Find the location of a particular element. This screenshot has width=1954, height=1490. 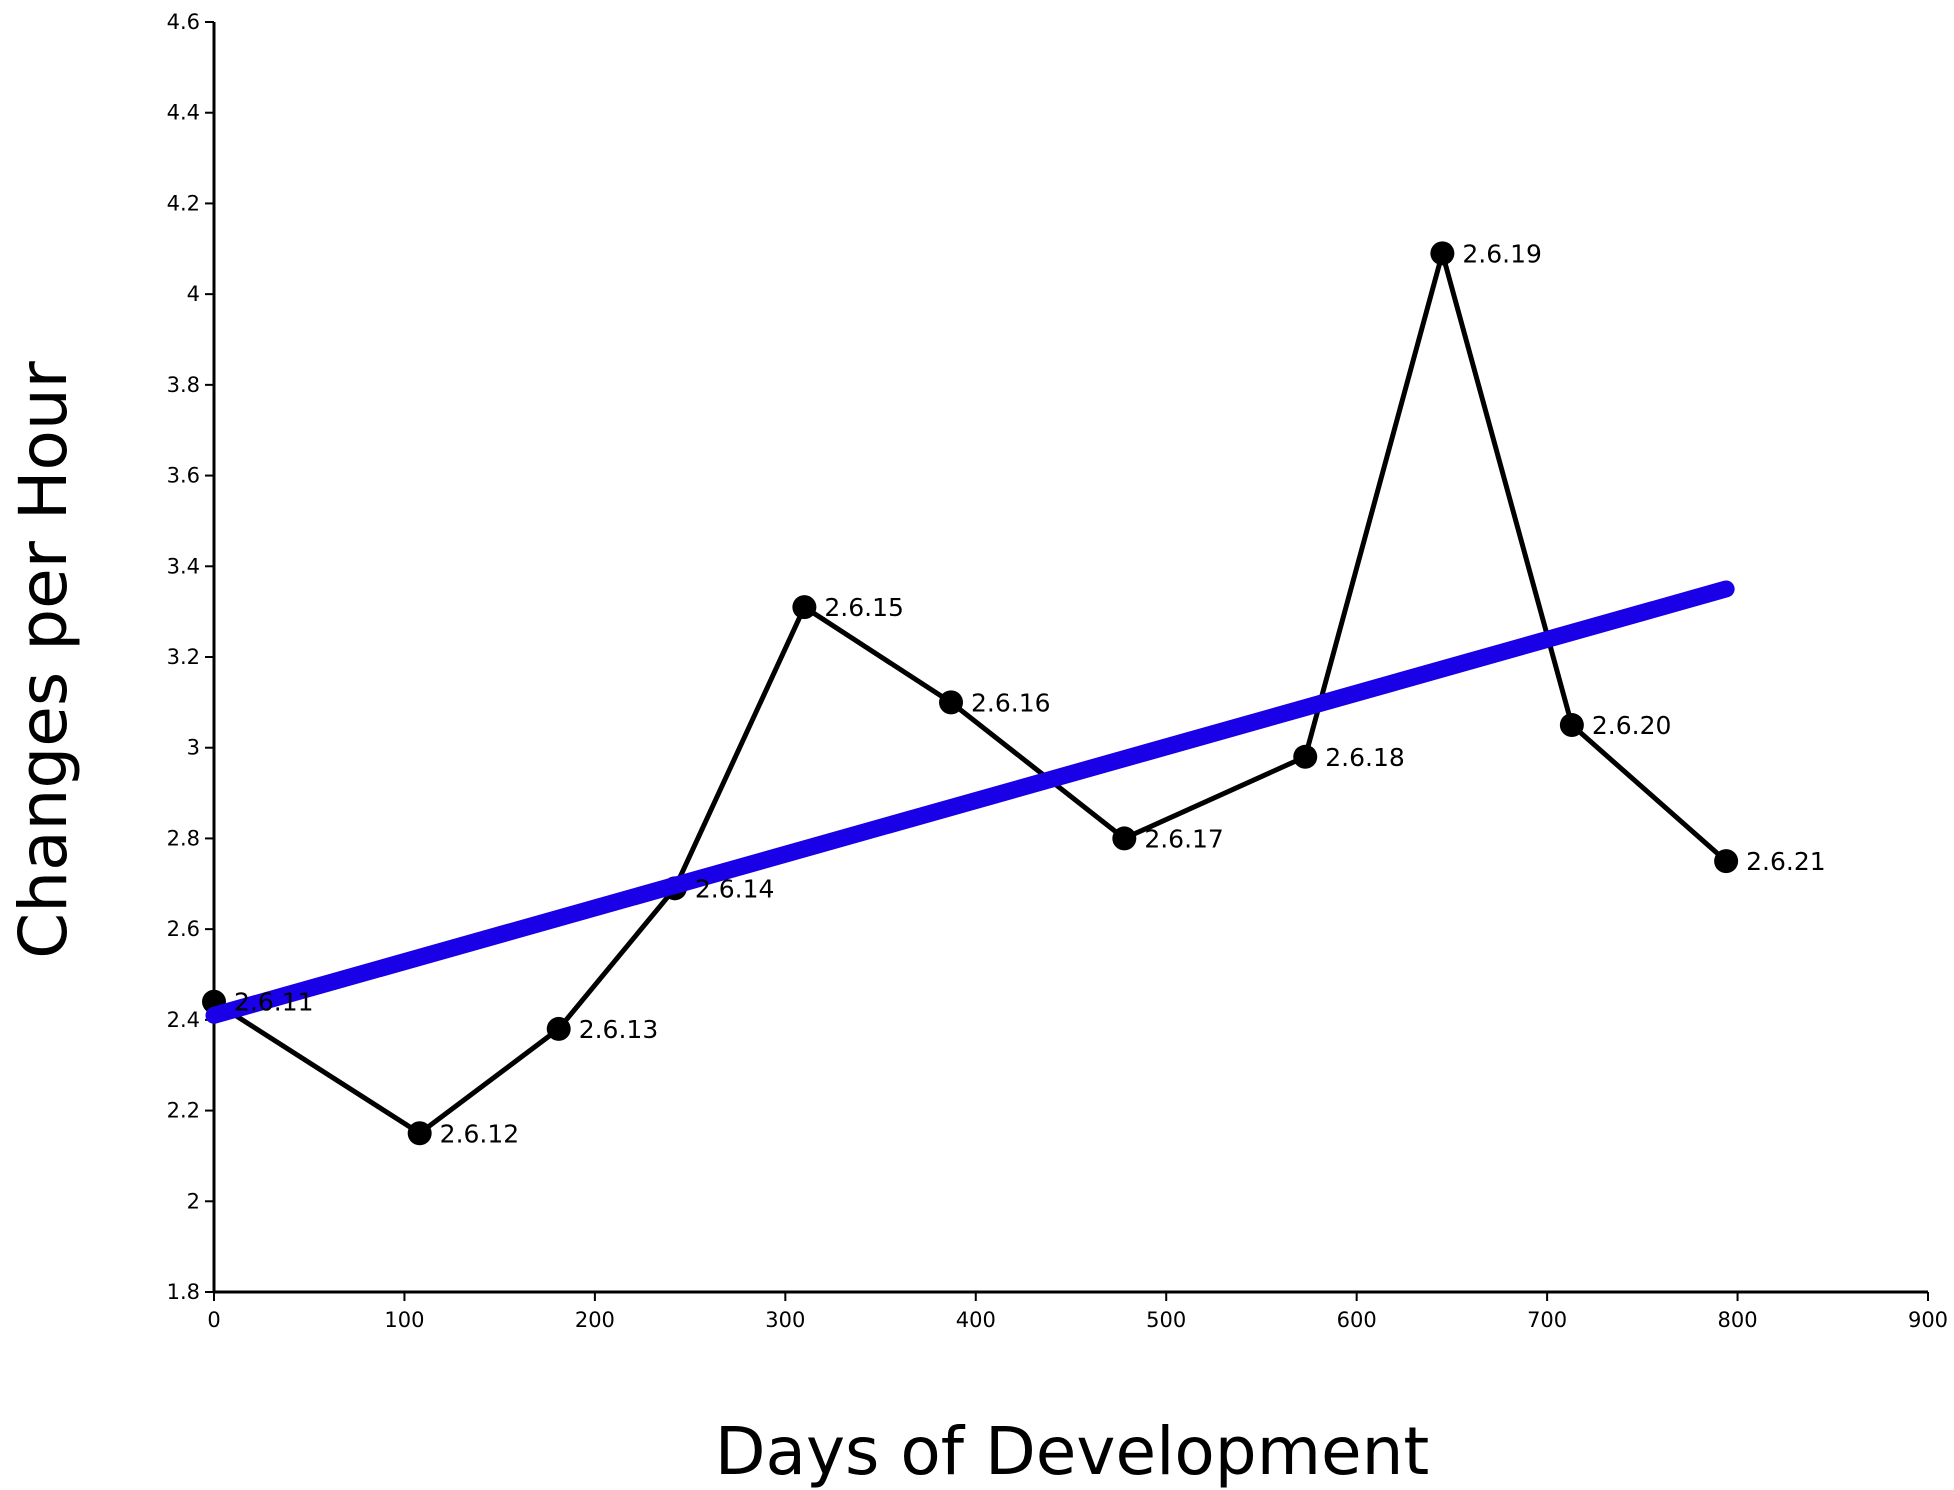

data-point-label: 2.6.19 is located at coordinates (1502, 253).